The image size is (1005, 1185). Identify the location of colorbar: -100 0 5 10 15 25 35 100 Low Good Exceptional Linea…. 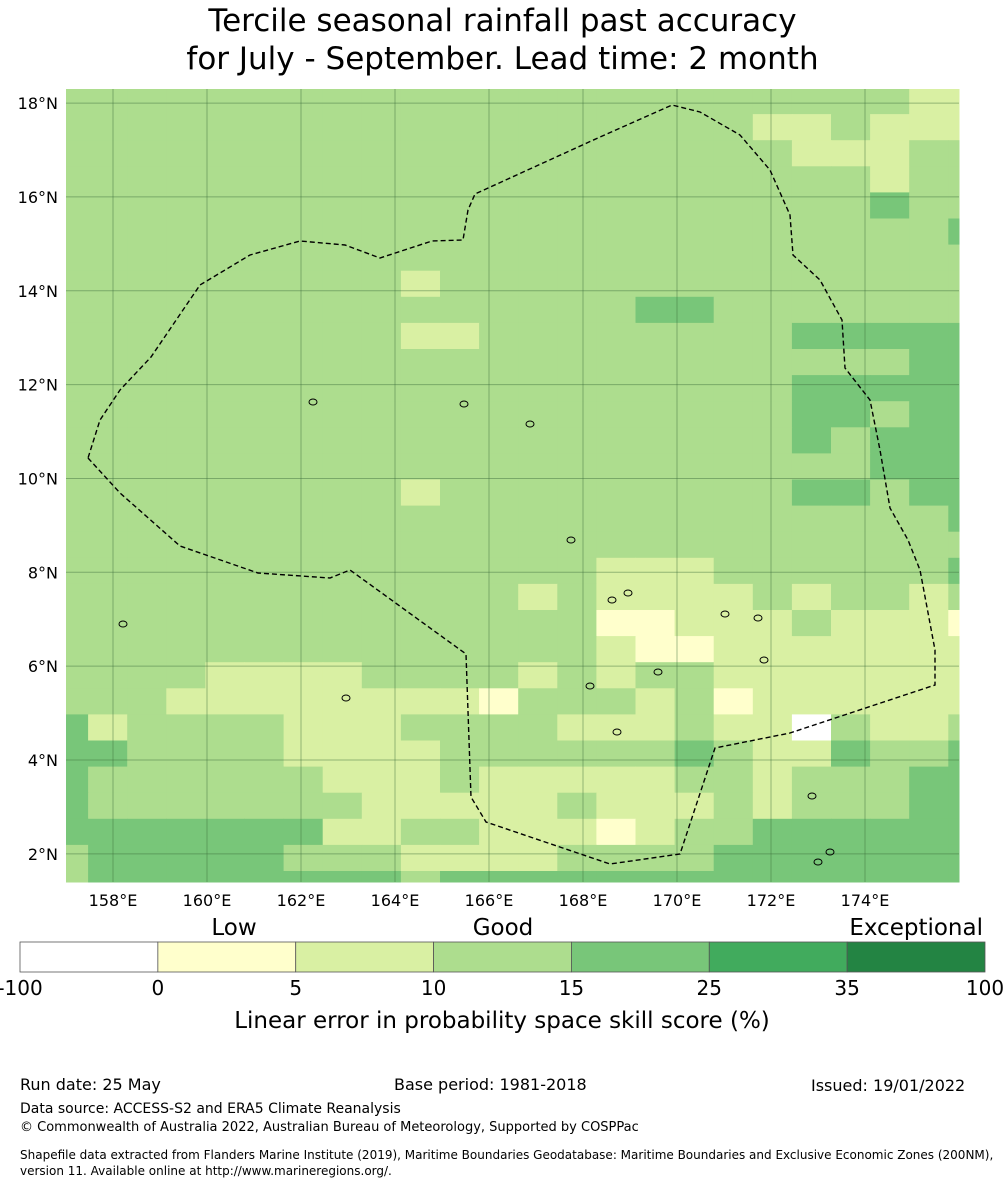
(502, 974).